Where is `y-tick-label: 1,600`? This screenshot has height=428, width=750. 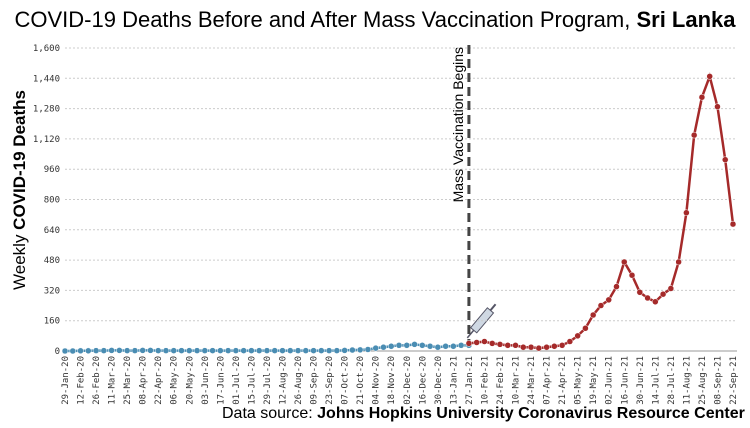
y-tick-label: 1,600 is located at coordinates (46, 49).